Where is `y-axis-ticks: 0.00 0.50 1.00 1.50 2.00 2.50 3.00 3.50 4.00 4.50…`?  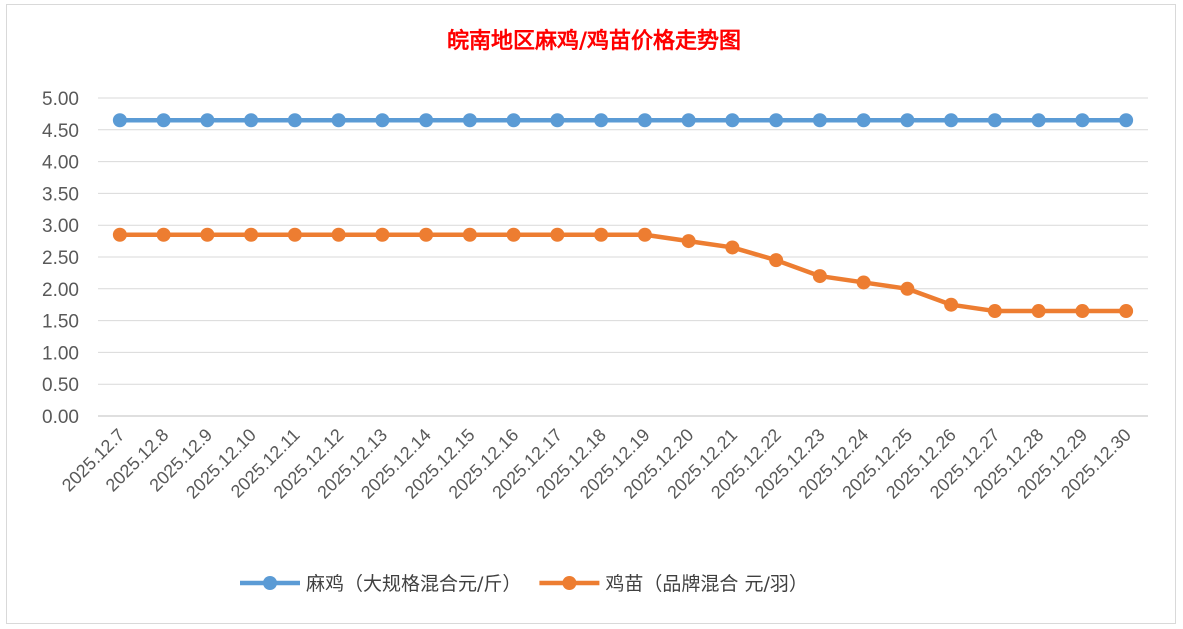 y-axis-ticks: 0.00 0.50 1.00 1.50 2.00 2.50 3.00 3.50 4.00 4.50… is located at coordinates (60, 258).